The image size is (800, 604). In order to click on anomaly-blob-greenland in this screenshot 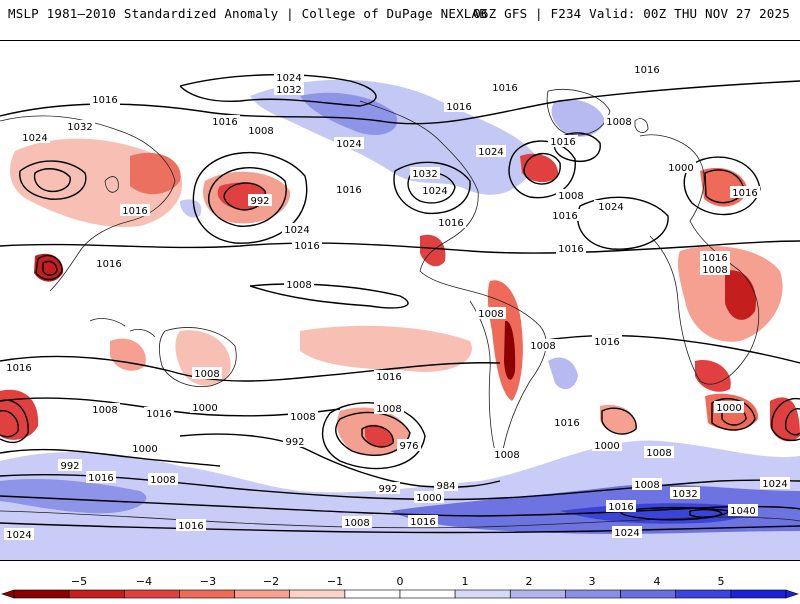, I will do `click(578, 118)`.